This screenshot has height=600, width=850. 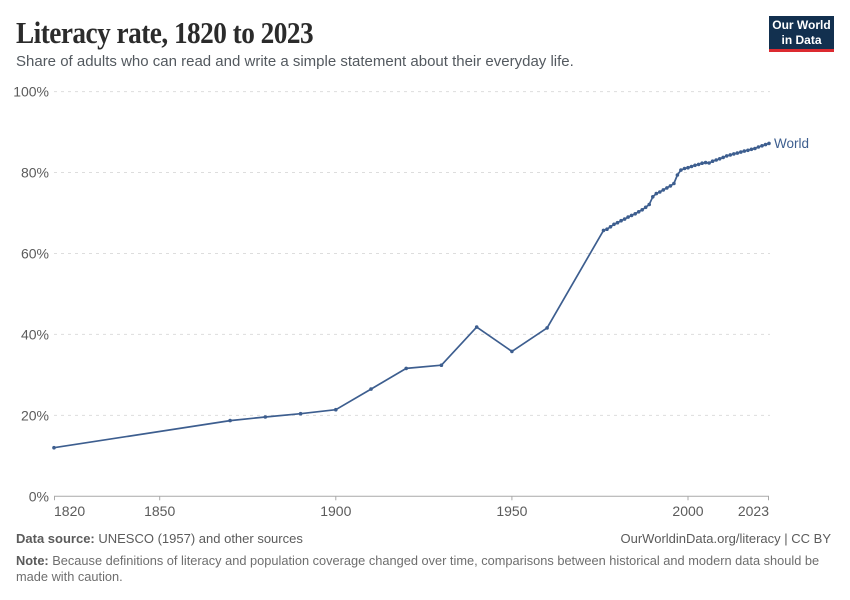 What do you see at coordinates (753, 511) in the screenshot?
I see `svg-text: 2023` at bounding box center [753, 511].